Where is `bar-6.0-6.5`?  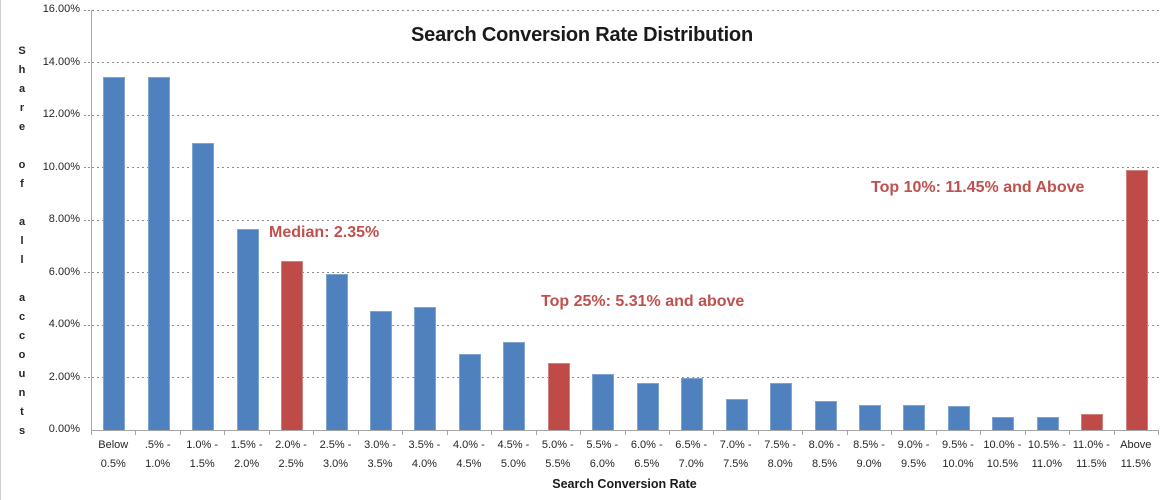 bar-6.0-6.5 is located at coordinates (647, 406).